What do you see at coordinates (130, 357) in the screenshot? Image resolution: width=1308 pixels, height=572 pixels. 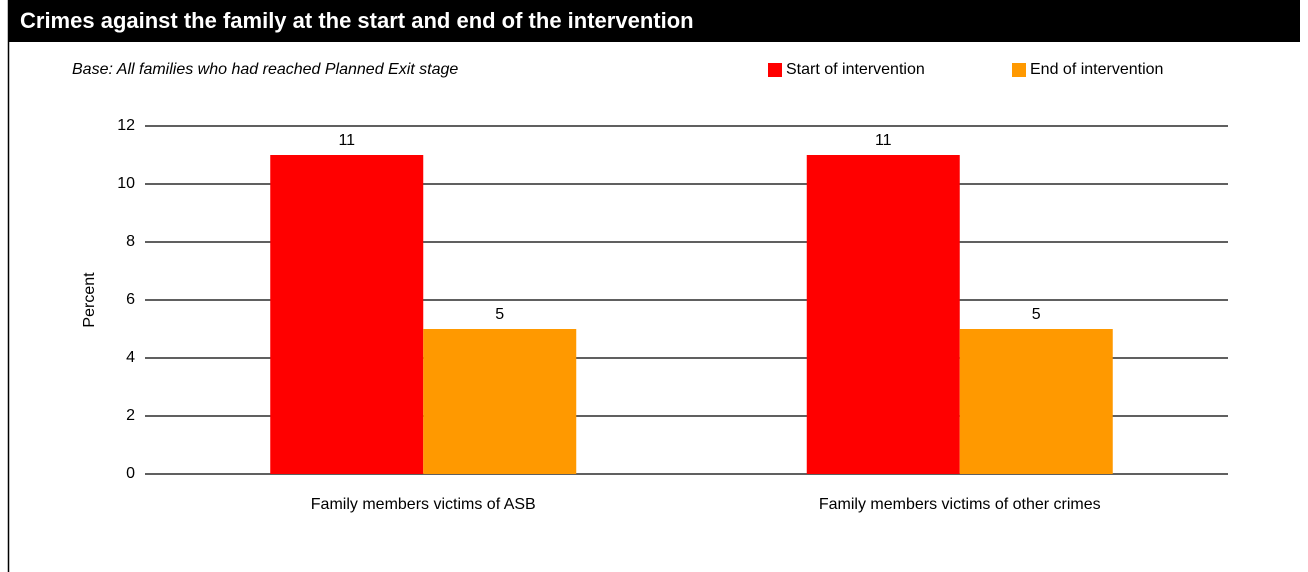 I see `y-tick-label: 4` at bounding box center [130, 357].